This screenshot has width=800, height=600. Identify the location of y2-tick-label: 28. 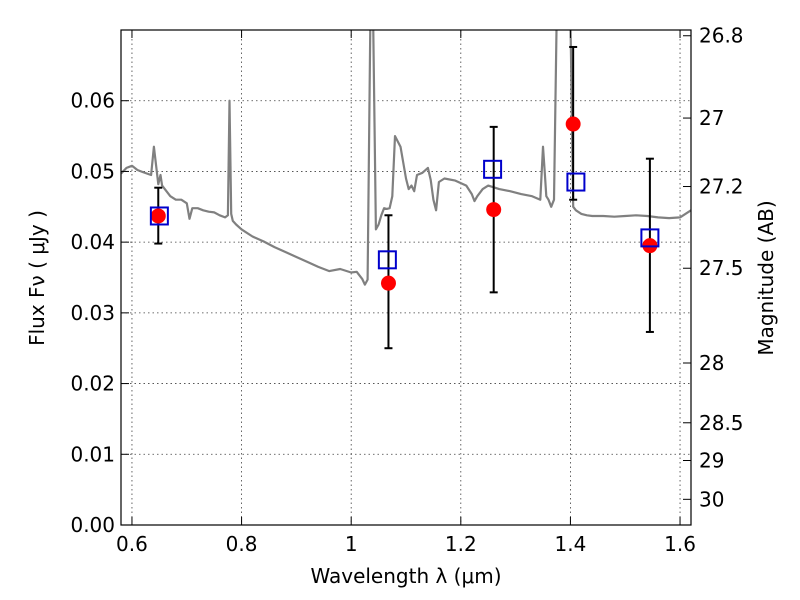
(711, 363).